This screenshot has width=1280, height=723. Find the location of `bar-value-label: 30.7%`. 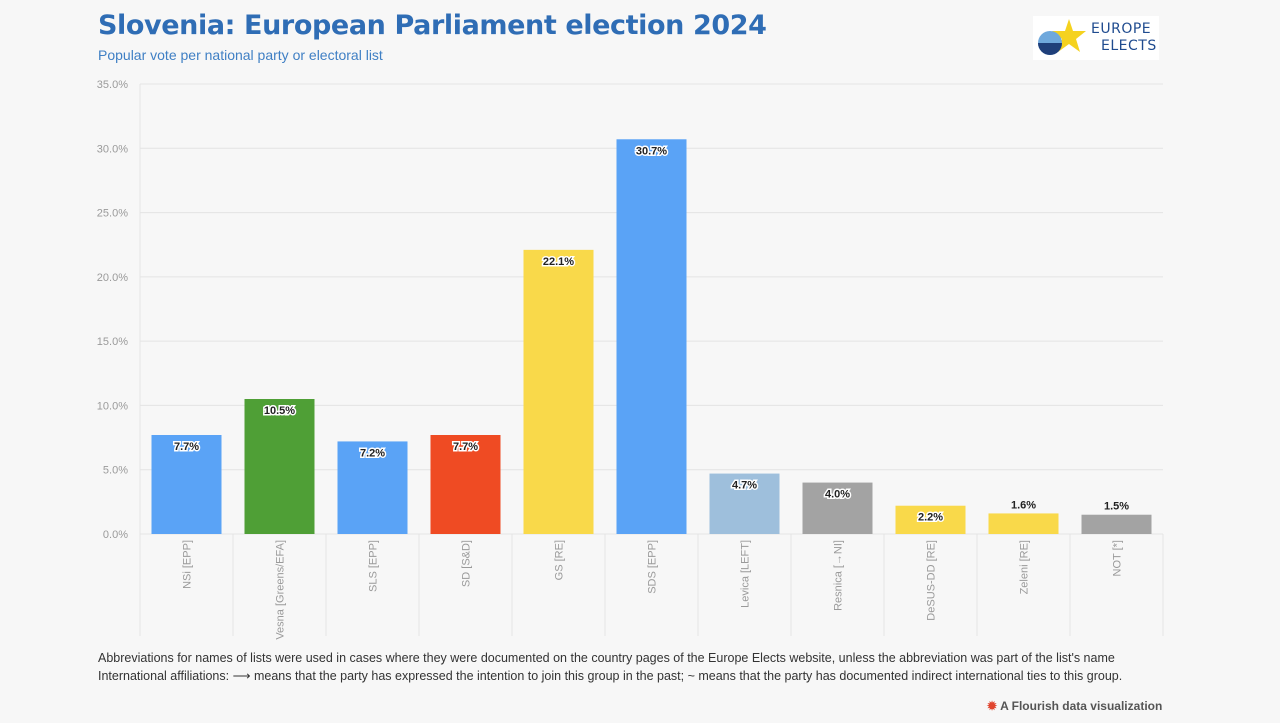

bar-value-label: 30.7% is located at coordinates (651, 151).